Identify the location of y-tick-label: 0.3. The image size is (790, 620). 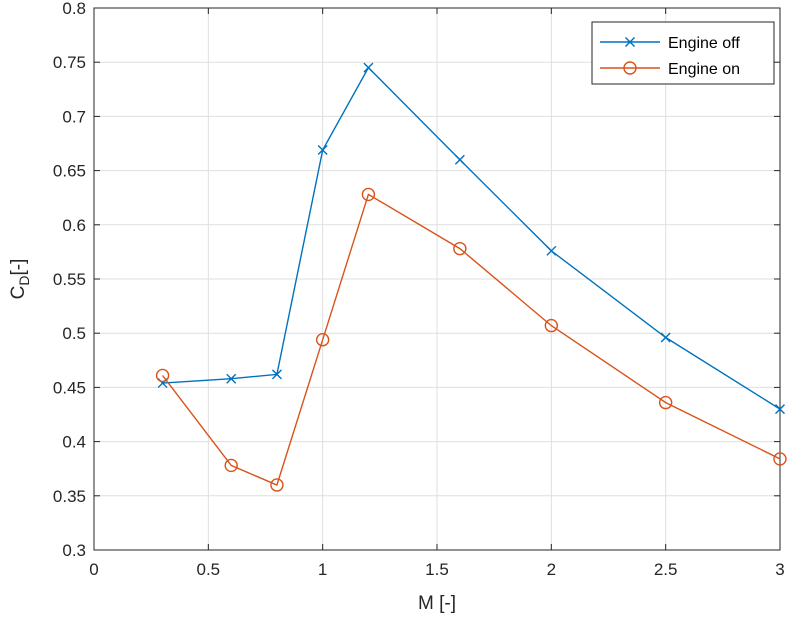
(74, 550).